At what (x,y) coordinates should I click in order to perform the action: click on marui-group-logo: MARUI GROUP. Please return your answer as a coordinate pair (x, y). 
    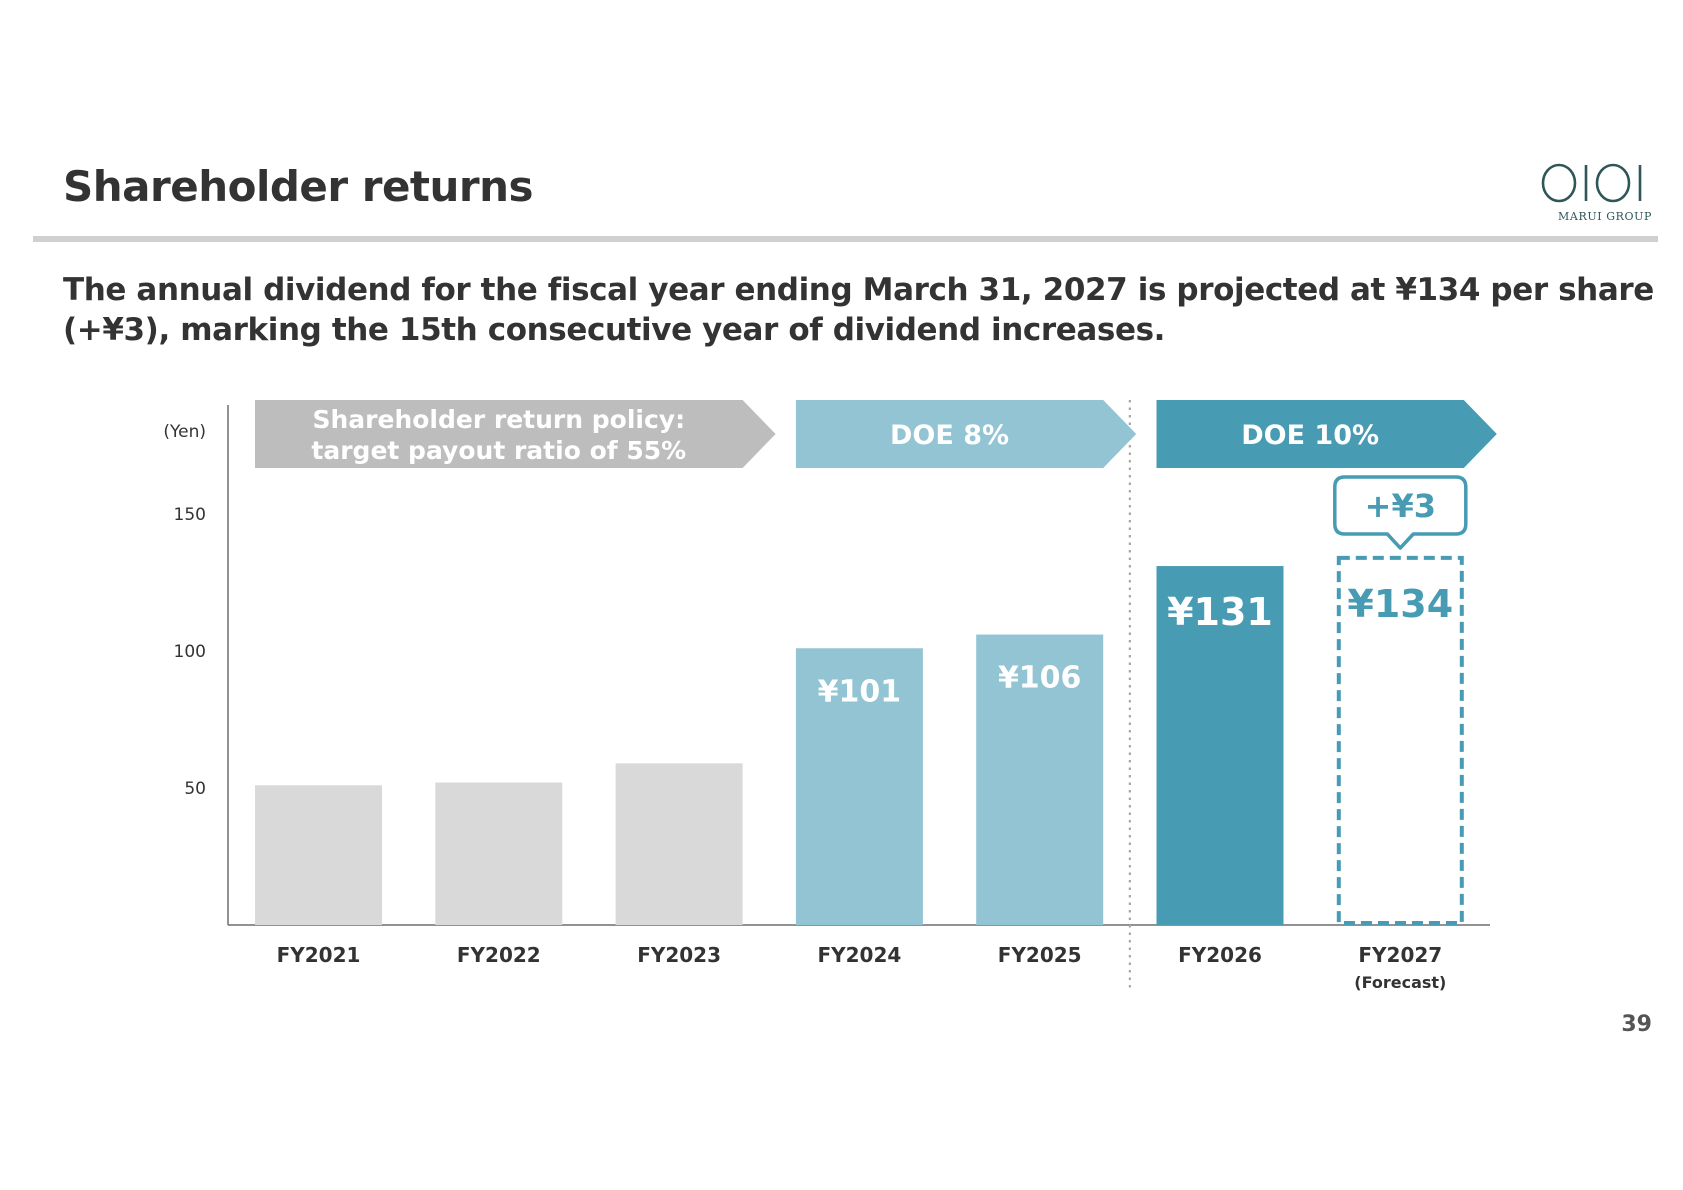
    Looking at the image, I should click on (1599, 193).